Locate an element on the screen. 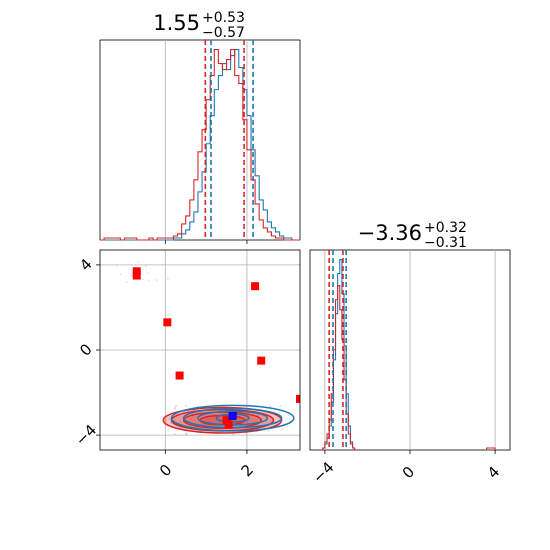 The height and width of the screenshot is (550, 550). right-xtick-label-2: 4 is located at coordinates (493, 472).